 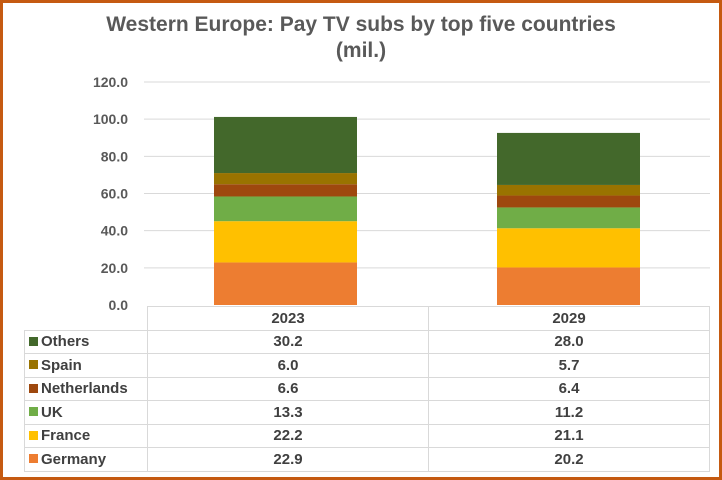 What do you see at coordinates (114, 231) in the screenshot?
I see `y-tick-label: 40.0` at bounding box center [114, 231].